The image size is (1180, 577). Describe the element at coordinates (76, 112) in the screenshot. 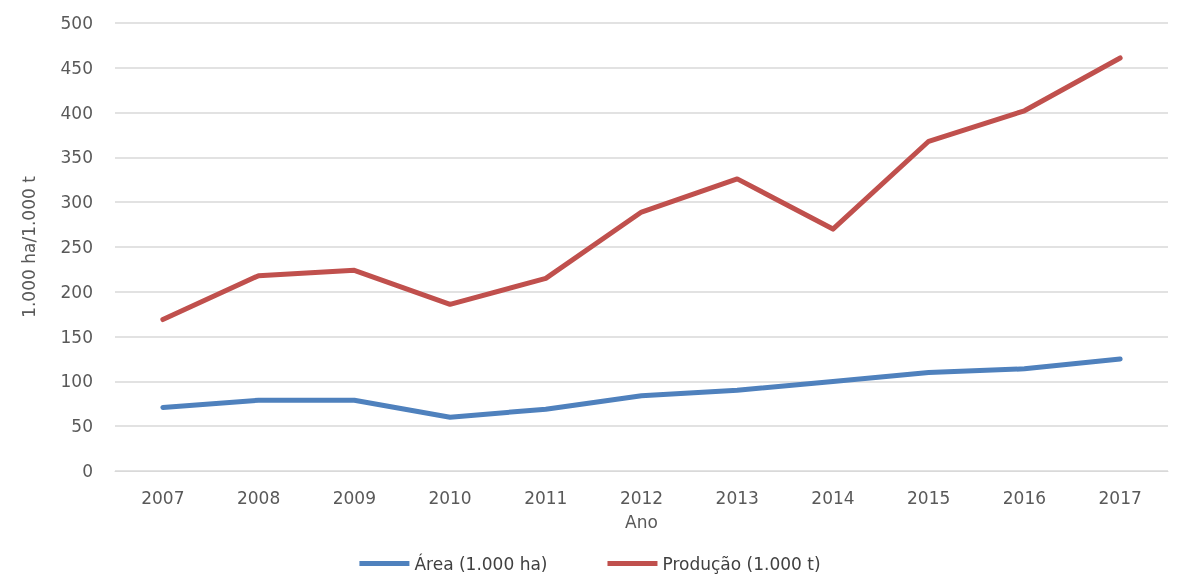

I see `y-tick-label: 400` at that location.